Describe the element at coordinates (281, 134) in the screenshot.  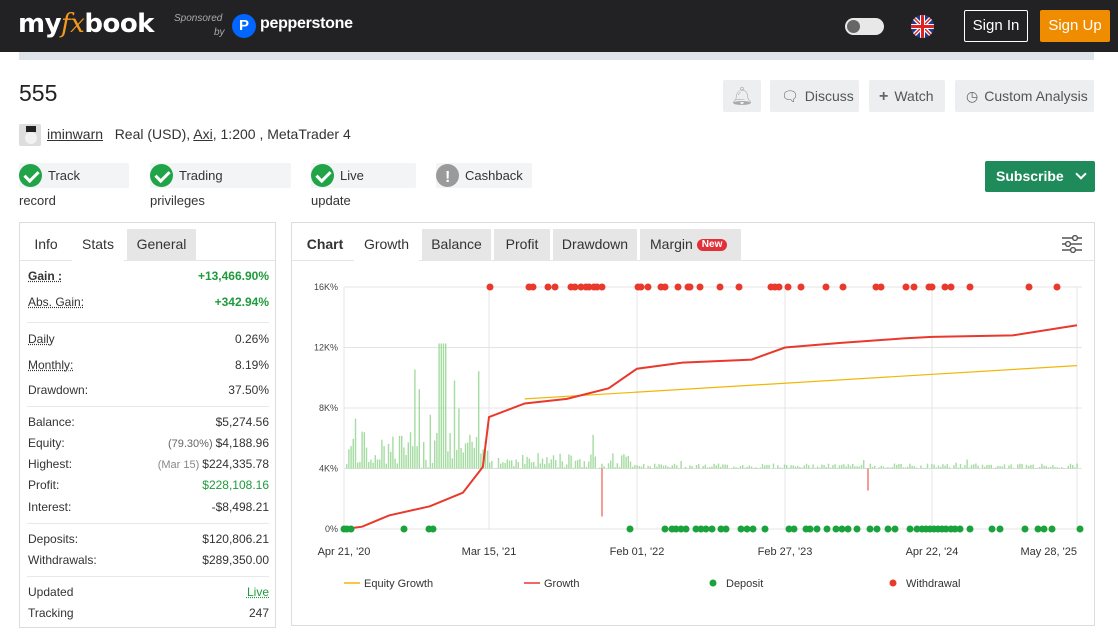
I see `account-details: , 1:200 , MetaTrader 4` at that location.